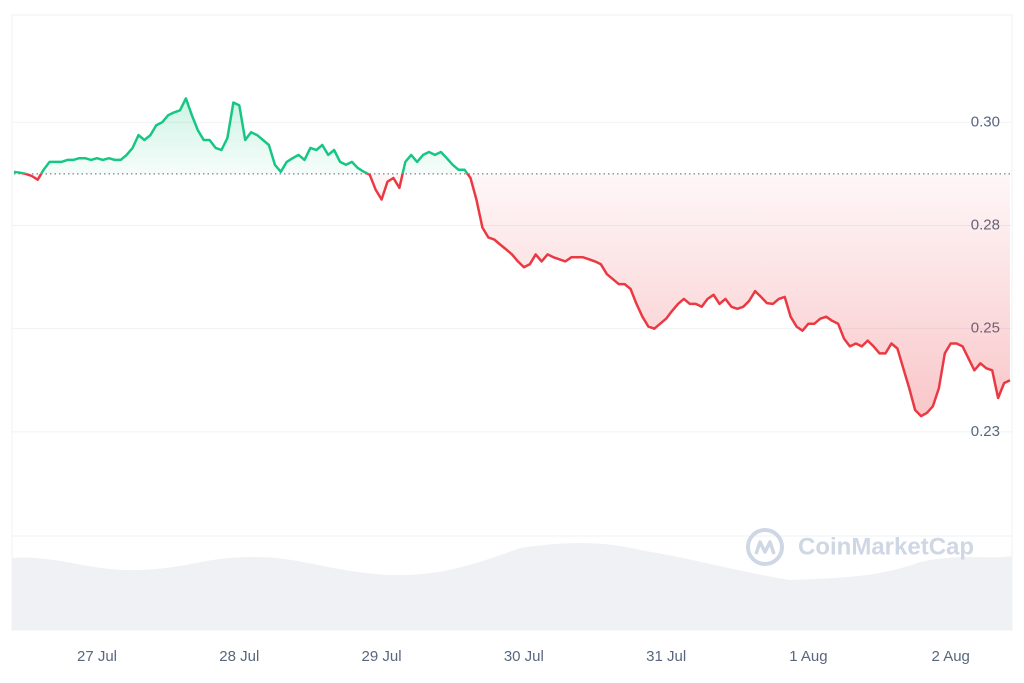  Describe the element at coordinates (382, 656) in the screenshot. I see `x-tick-label: 29 Jul` at that location.